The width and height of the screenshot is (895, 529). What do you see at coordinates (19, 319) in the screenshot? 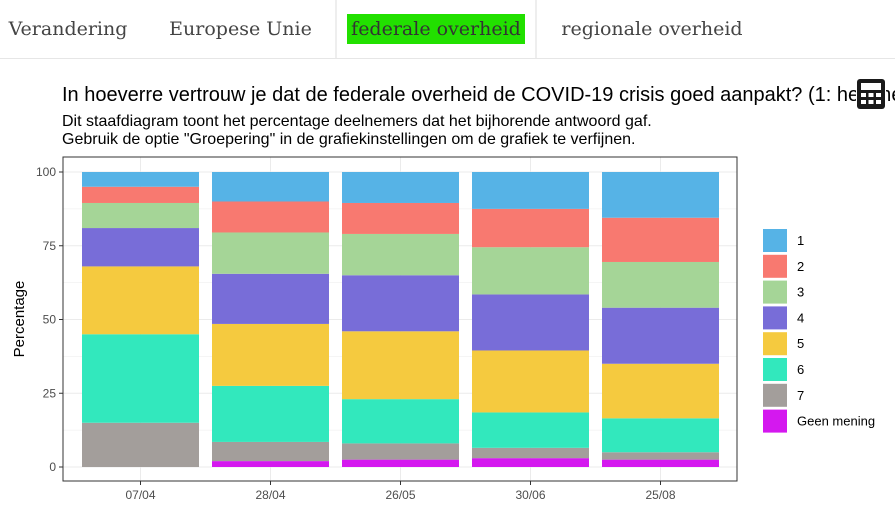
I see `y-axis-label: Percentage` at bounding box center [19, 319].